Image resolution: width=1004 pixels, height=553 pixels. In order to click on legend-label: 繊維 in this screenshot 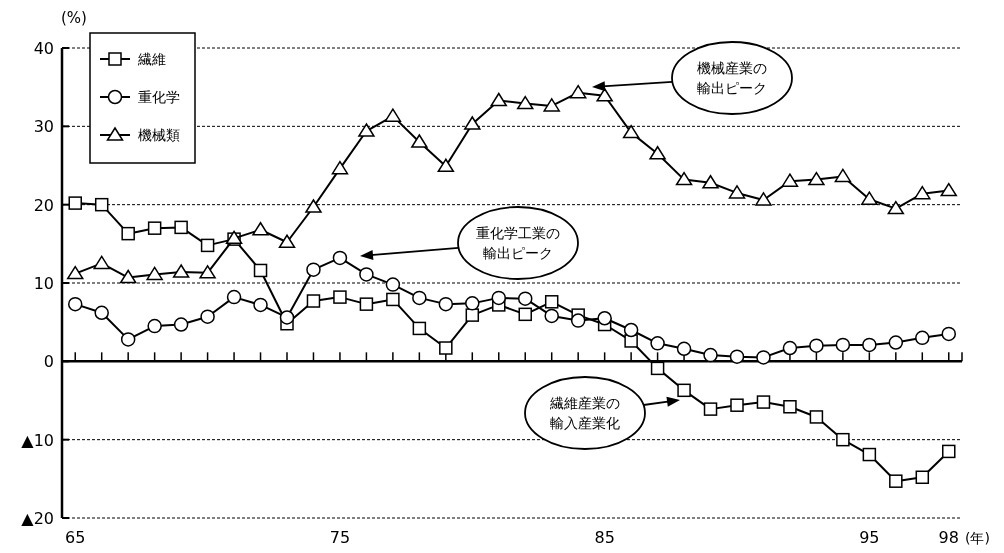, I will do `click(151, 59)`.